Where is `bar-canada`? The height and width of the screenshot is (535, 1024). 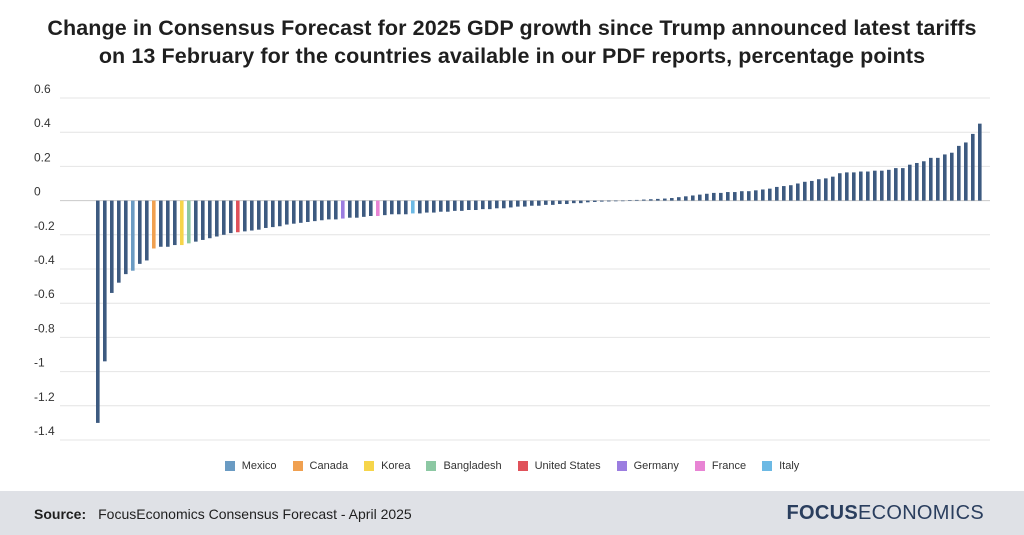 bar-canada is located at coordinates (154, 224).